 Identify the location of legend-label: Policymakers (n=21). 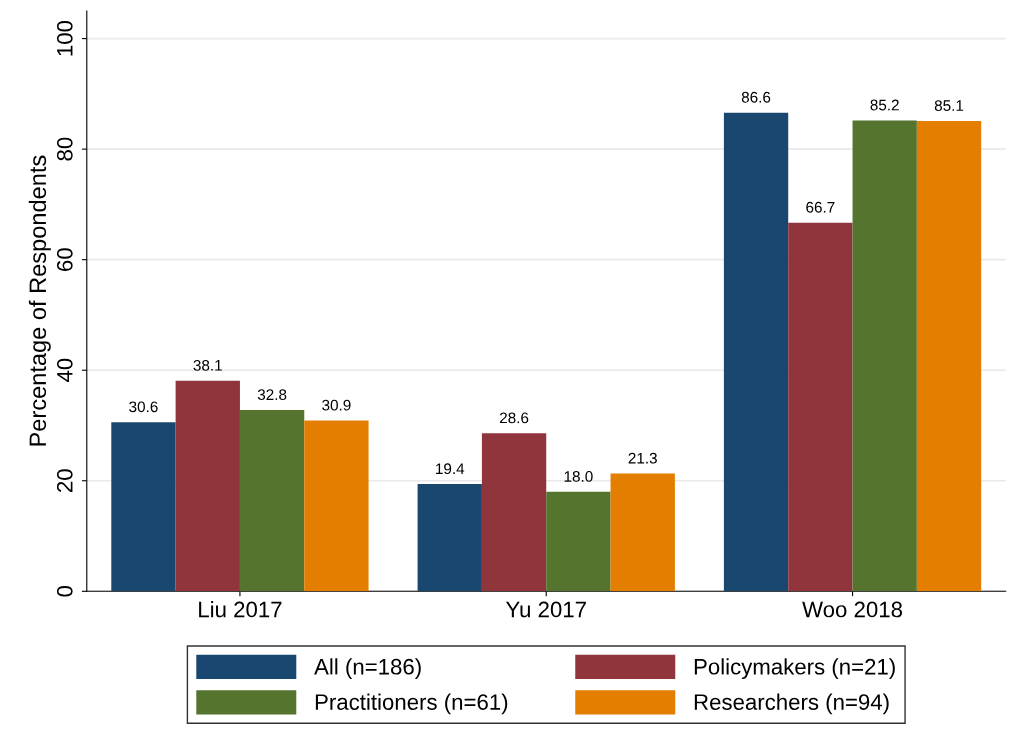
(794, 668).